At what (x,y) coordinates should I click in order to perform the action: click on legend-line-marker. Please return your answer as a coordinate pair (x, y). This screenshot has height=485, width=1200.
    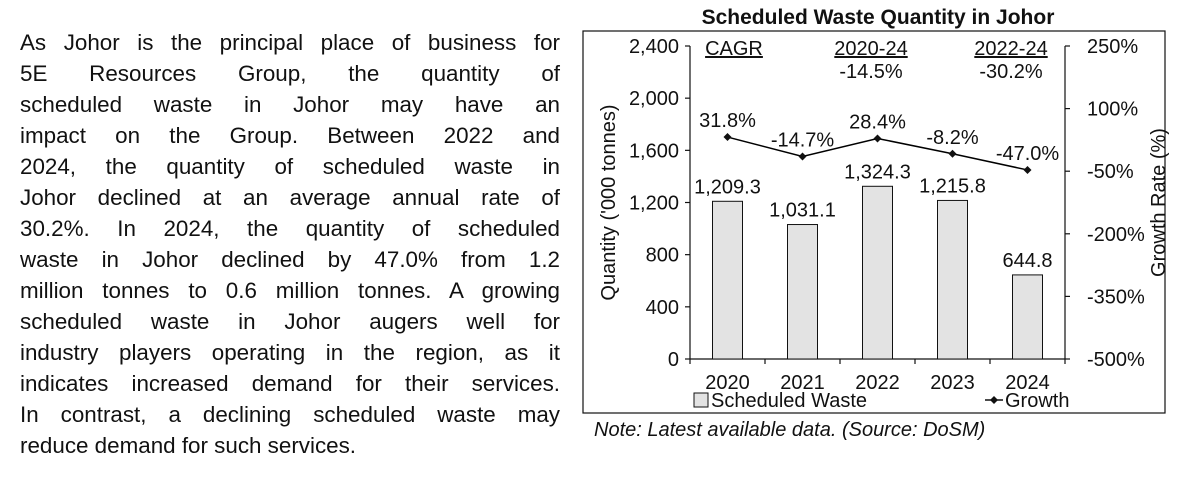
    Looking at the image, I should click on (994, 400).